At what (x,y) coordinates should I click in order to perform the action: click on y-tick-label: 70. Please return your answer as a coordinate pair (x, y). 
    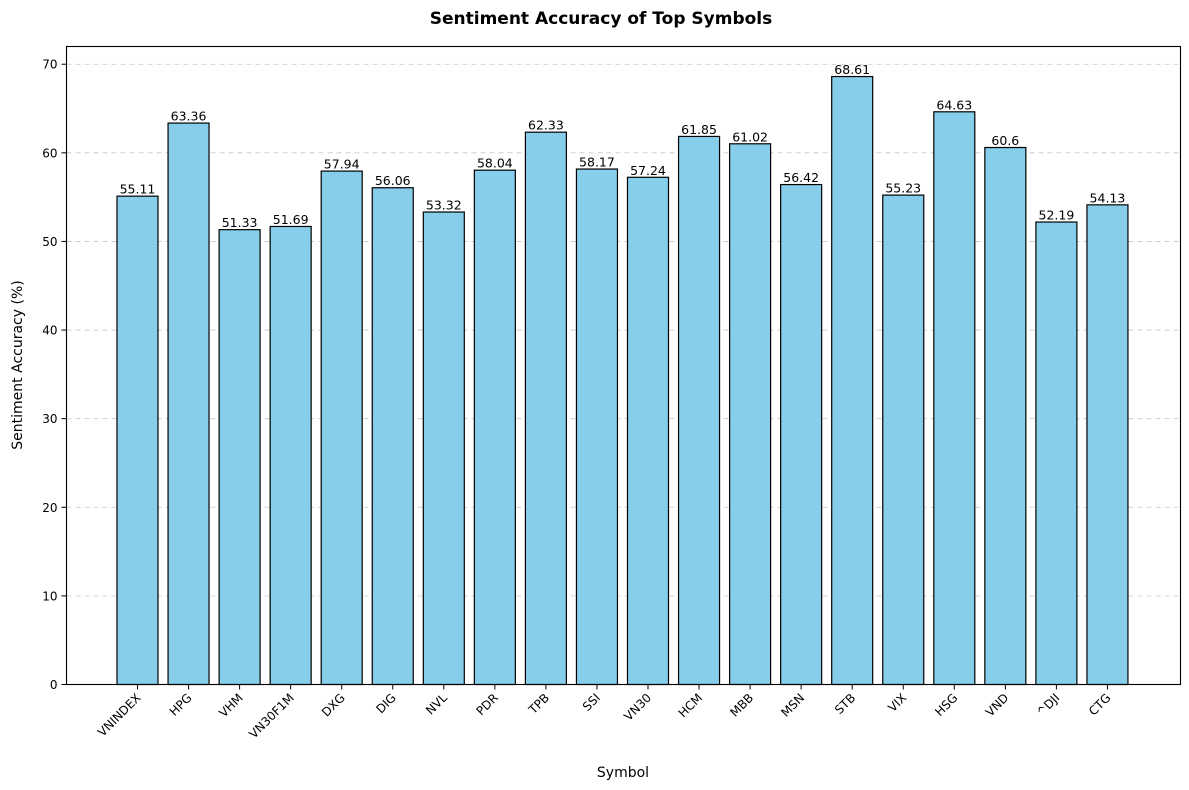
    Looking at the image, I should click on (49, 65).